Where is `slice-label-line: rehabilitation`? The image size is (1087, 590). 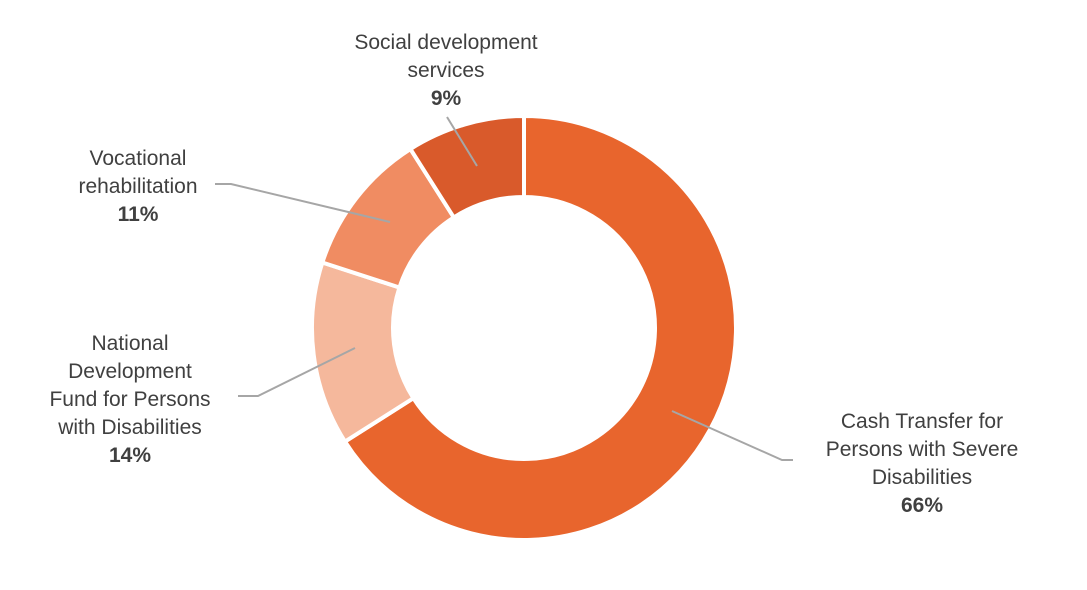 slice-label-line: rehabilitation is located at coordinates (137, 186).